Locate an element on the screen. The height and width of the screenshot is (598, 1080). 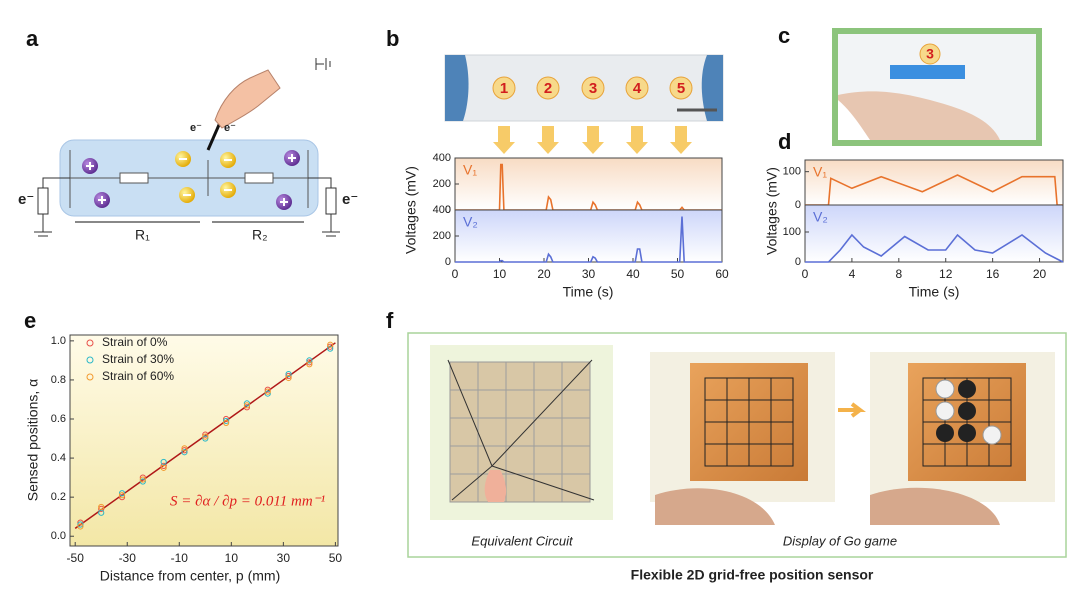
ground is located at coordinates (323, 64).